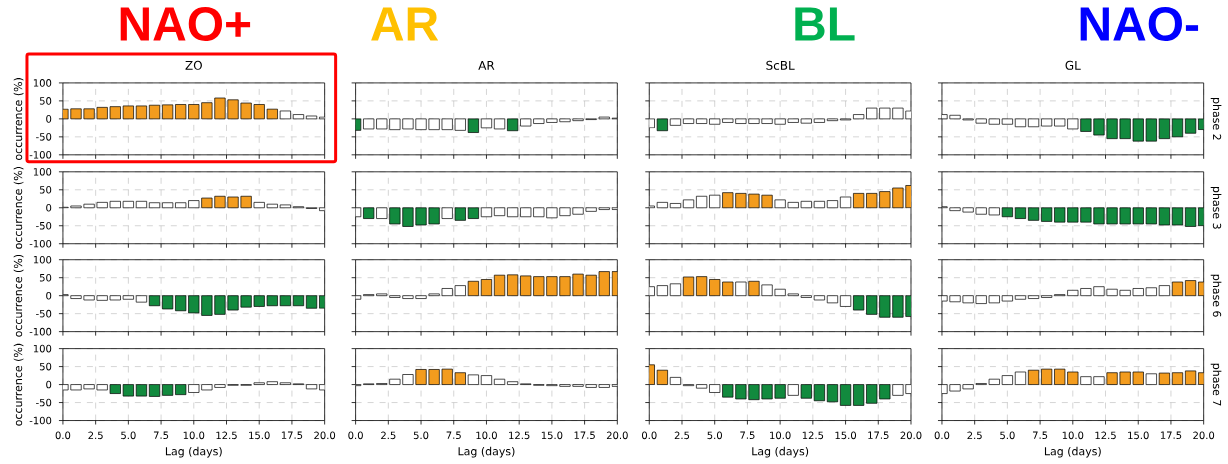  I want to click on y2-axis-title: phase 2, so click(1216, 118).